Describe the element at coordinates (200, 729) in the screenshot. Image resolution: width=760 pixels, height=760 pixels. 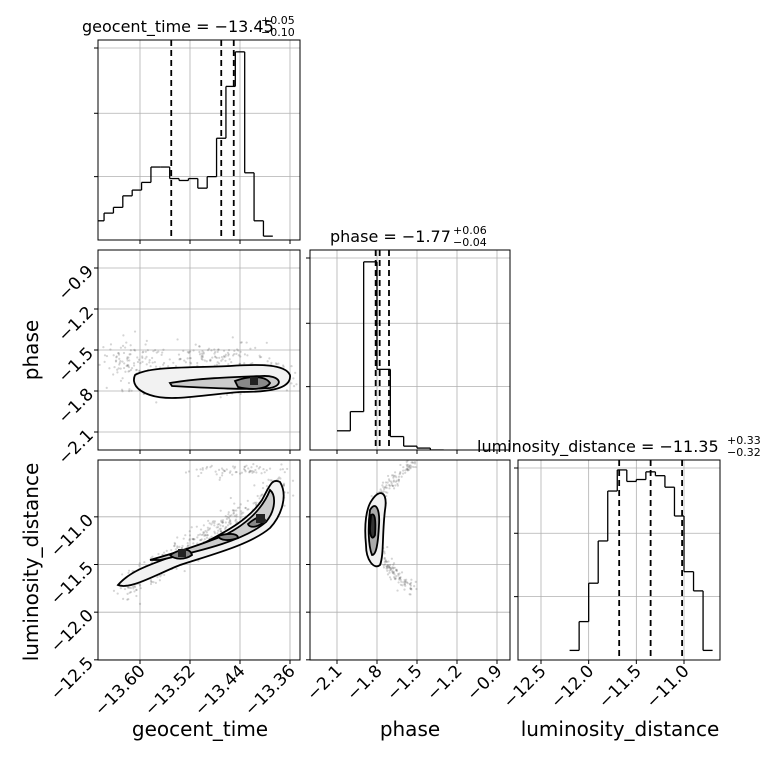
I see `x-axis-label-geocent-time: geocent_time` at that location.